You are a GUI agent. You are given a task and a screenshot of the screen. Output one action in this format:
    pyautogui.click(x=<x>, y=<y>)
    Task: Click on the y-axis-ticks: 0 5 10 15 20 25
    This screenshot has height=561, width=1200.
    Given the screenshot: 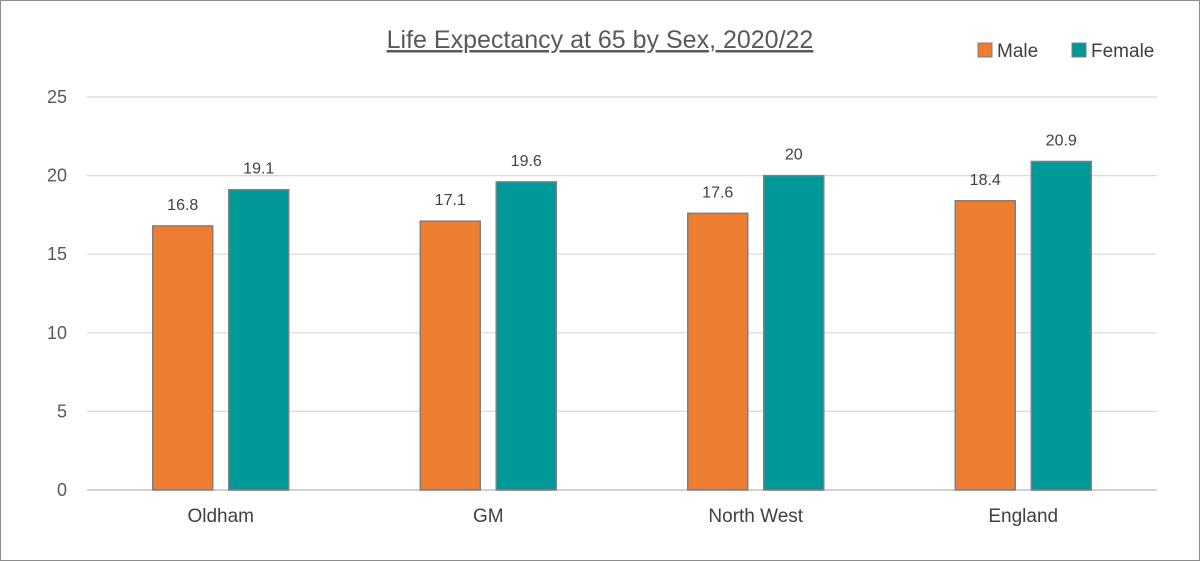 What is the action you would take?
    pyautogui.click(x=57, y=293)
    